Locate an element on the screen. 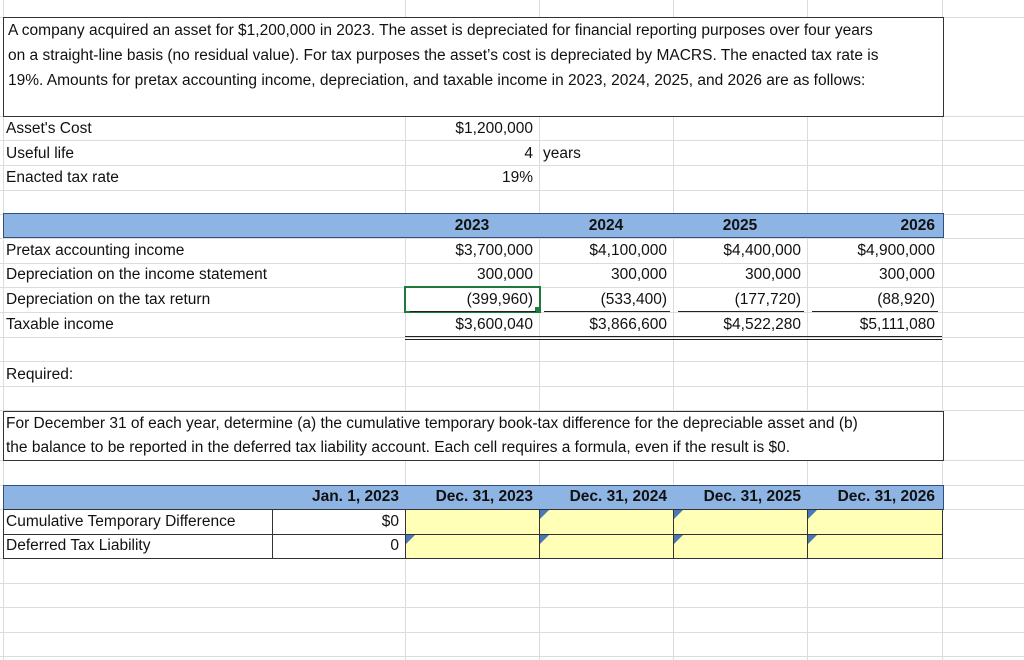 The width and height of the screenshot is (1024, 660). tax-rate-label: Enacted tax rate is located at coordinates (62, 177).